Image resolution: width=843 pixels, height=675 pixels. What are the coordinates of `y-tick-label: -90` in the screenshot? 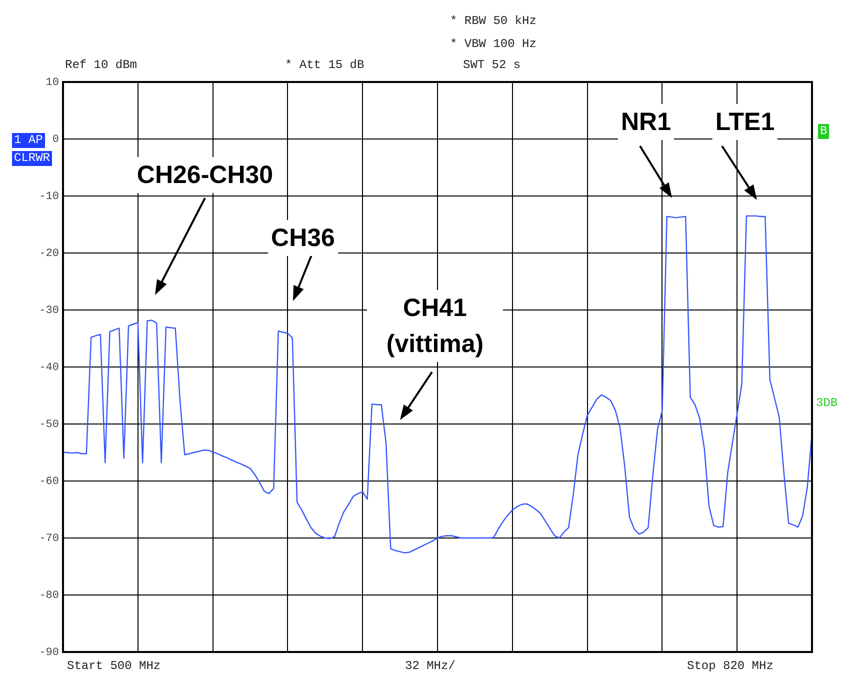 It's located at (49, 652).